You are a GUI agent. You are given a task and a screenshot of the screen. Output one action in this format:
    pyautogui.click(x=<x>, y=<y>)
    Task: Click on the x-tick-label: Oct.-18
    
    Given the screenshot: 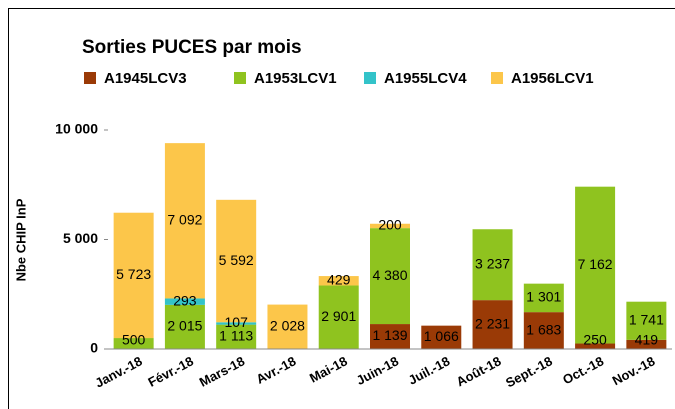 What is the action you would take?
    pyautogui.click(x=583, y=370)
    